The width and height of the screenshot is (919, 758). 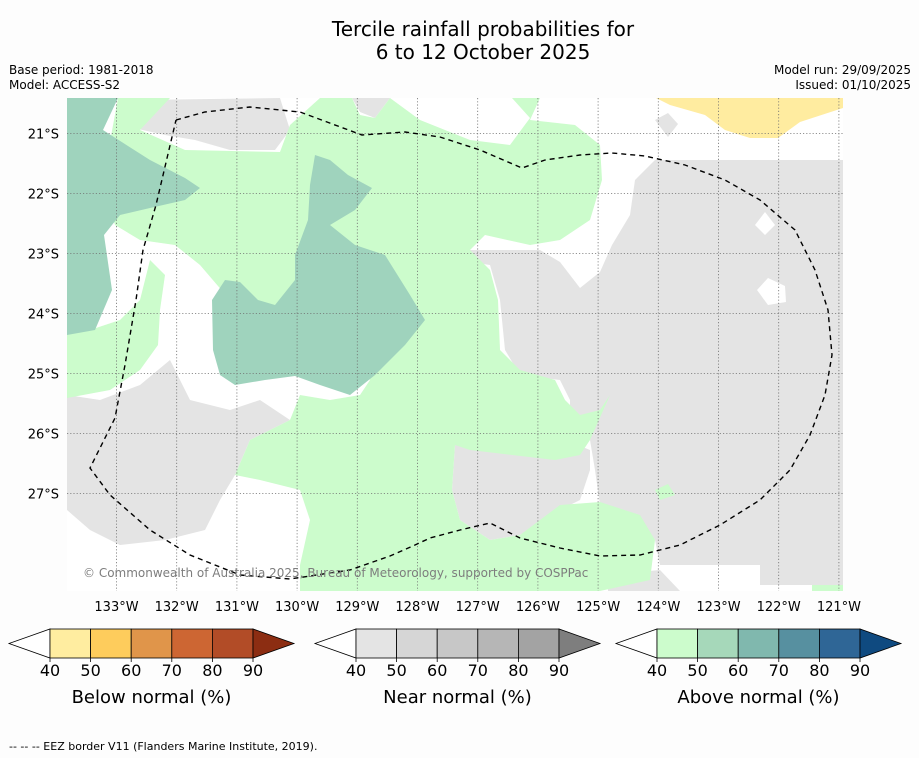 What do you see at coordinates (43, 495) in the screenshot?
I see `latitude-label: 27°S` at bounding box center [43, 495].